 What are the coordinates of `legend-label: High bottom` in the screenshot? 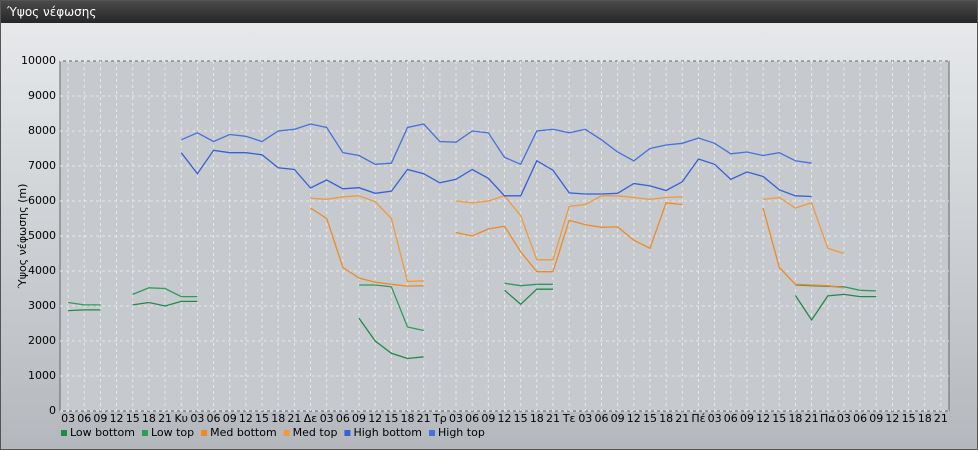 It's located at (387, 432).